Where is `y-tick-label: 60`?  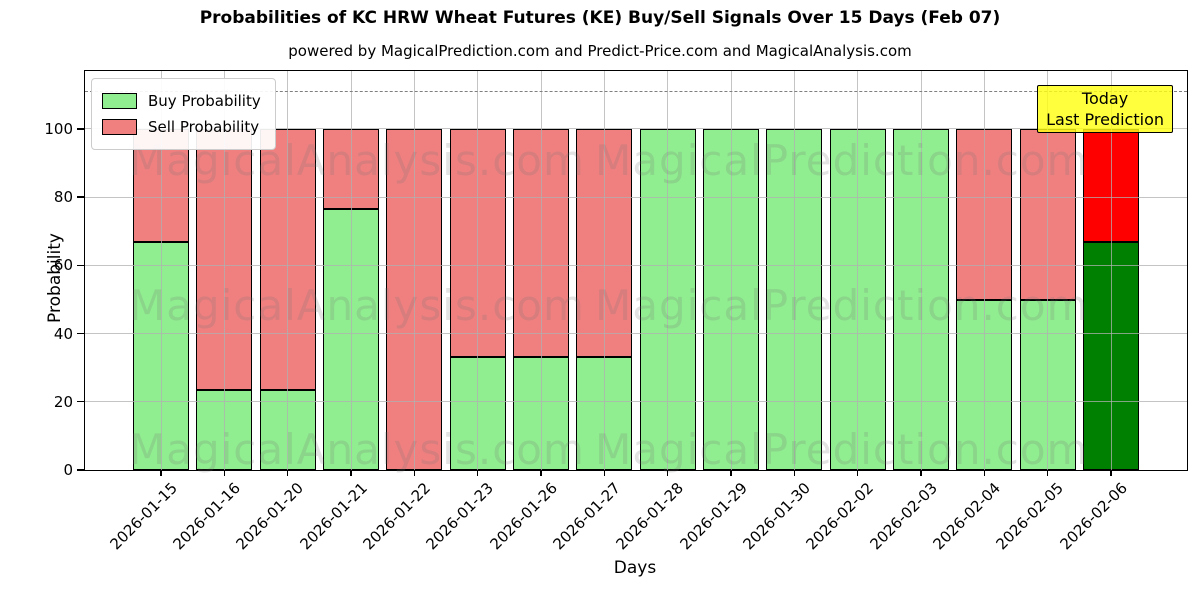
y-tick-label: 60 is located at coordinates (63, 265).